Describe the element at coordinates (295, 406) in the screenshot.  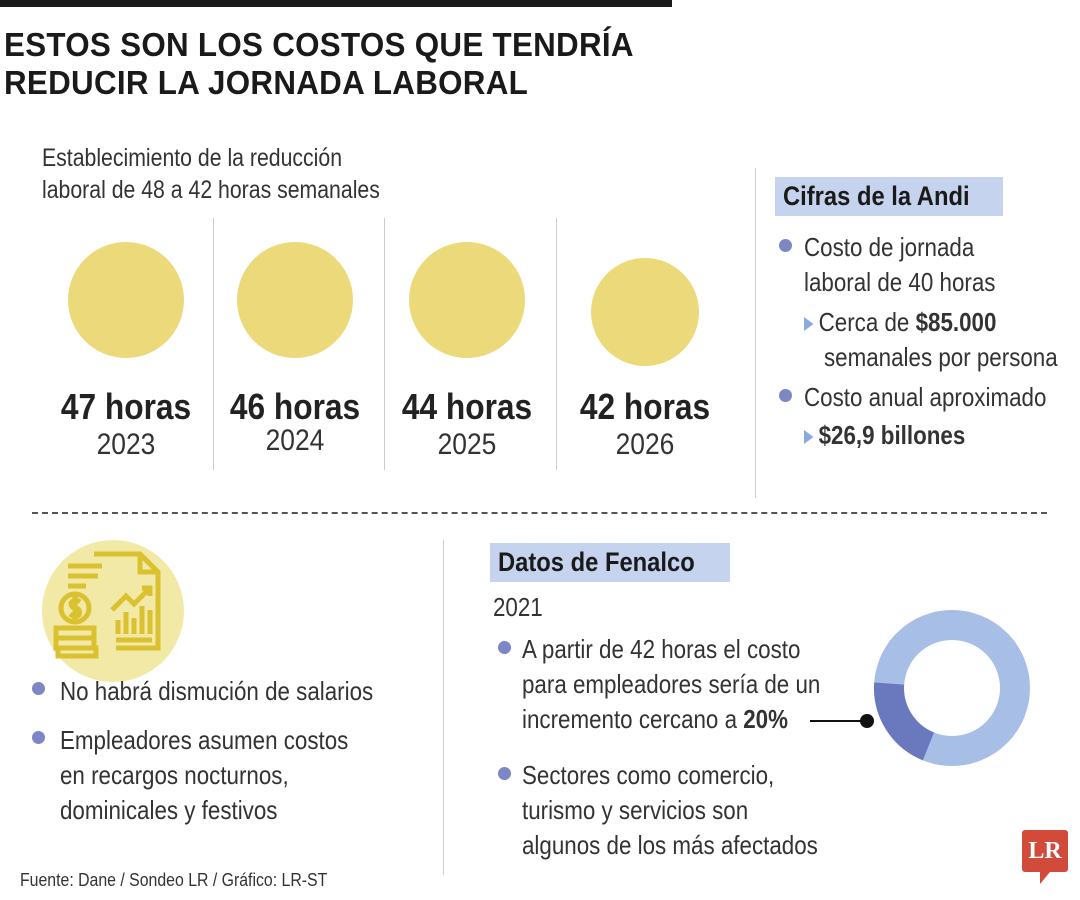
I see `hours-value: 46 horas` at that location.